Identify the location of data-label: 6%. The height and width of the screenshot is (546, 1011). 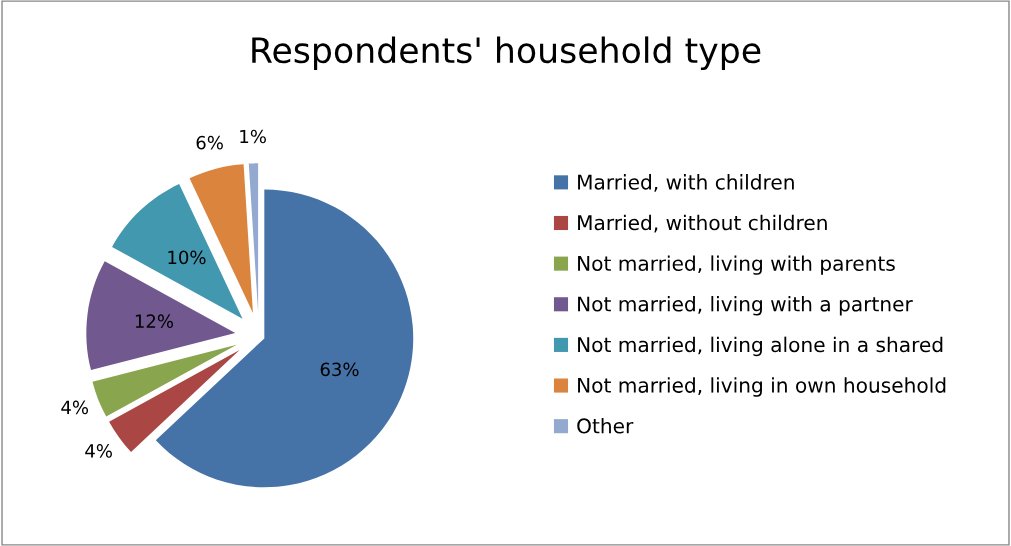
(209, 142).